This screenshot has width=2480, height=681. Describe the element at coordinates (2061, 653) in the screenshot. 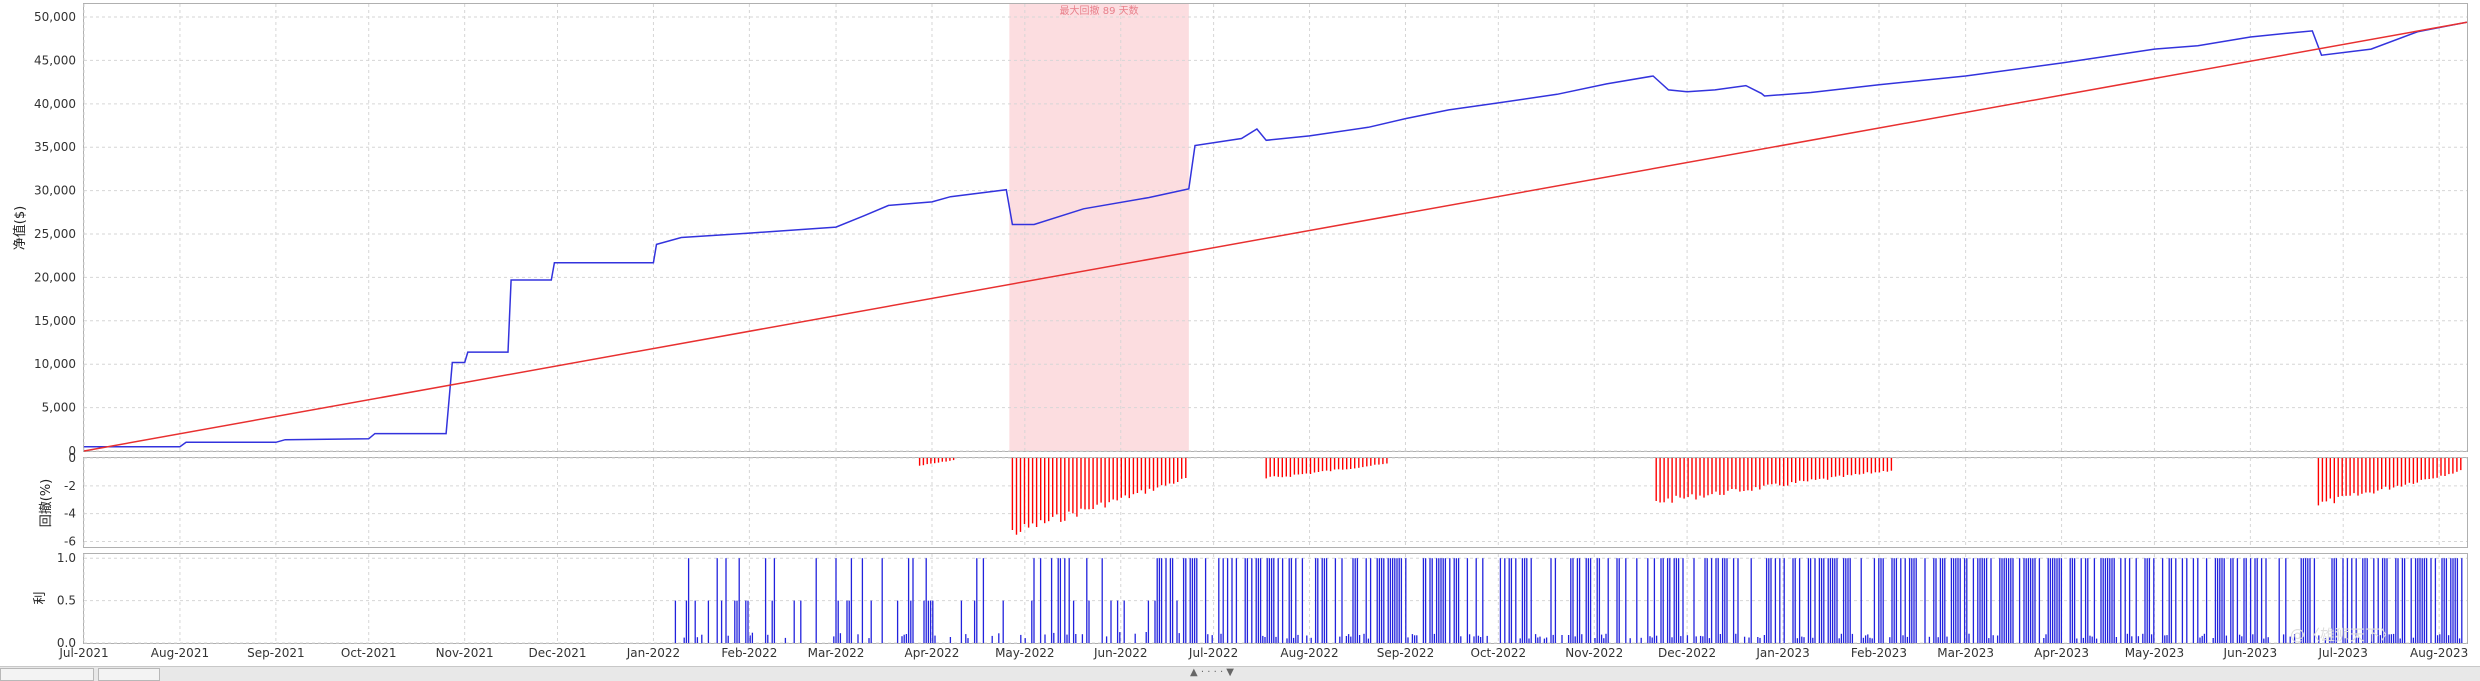

I see `x-tick-label: Apr-2023` at that location.